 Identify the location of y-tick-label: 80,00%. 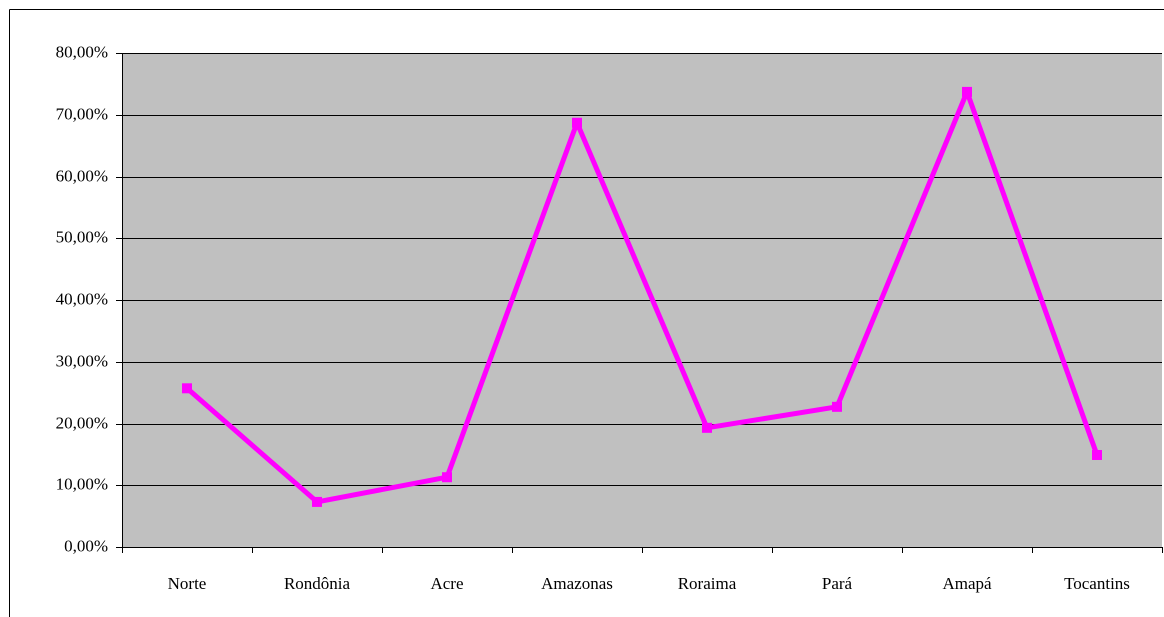
(82, 51).